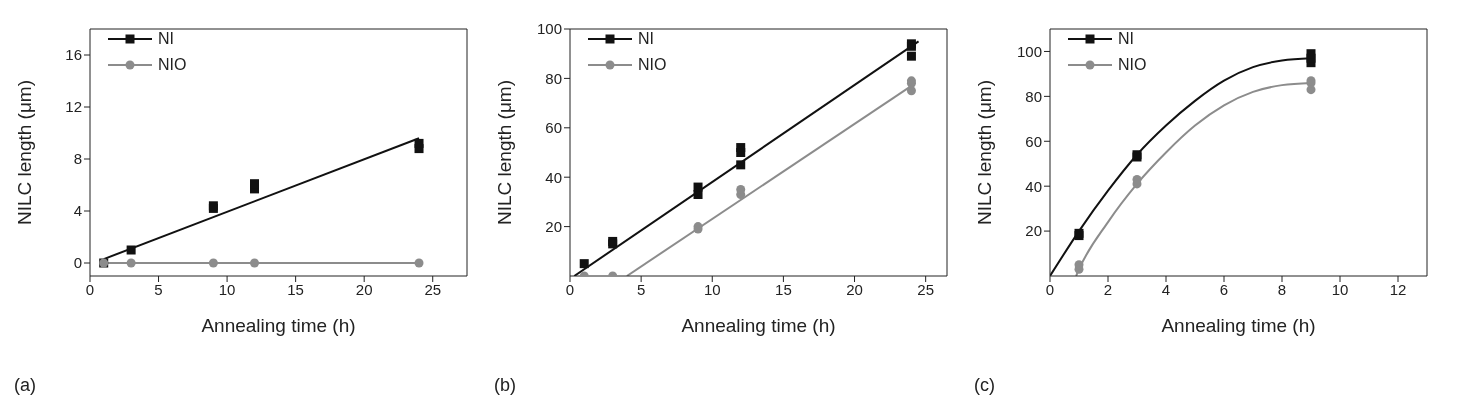 The height and width of the screenshot is (408, 1472). Describe the element at coordinates (73, 107) in the screenshot. I see `y-tick-label: 12` at that location.